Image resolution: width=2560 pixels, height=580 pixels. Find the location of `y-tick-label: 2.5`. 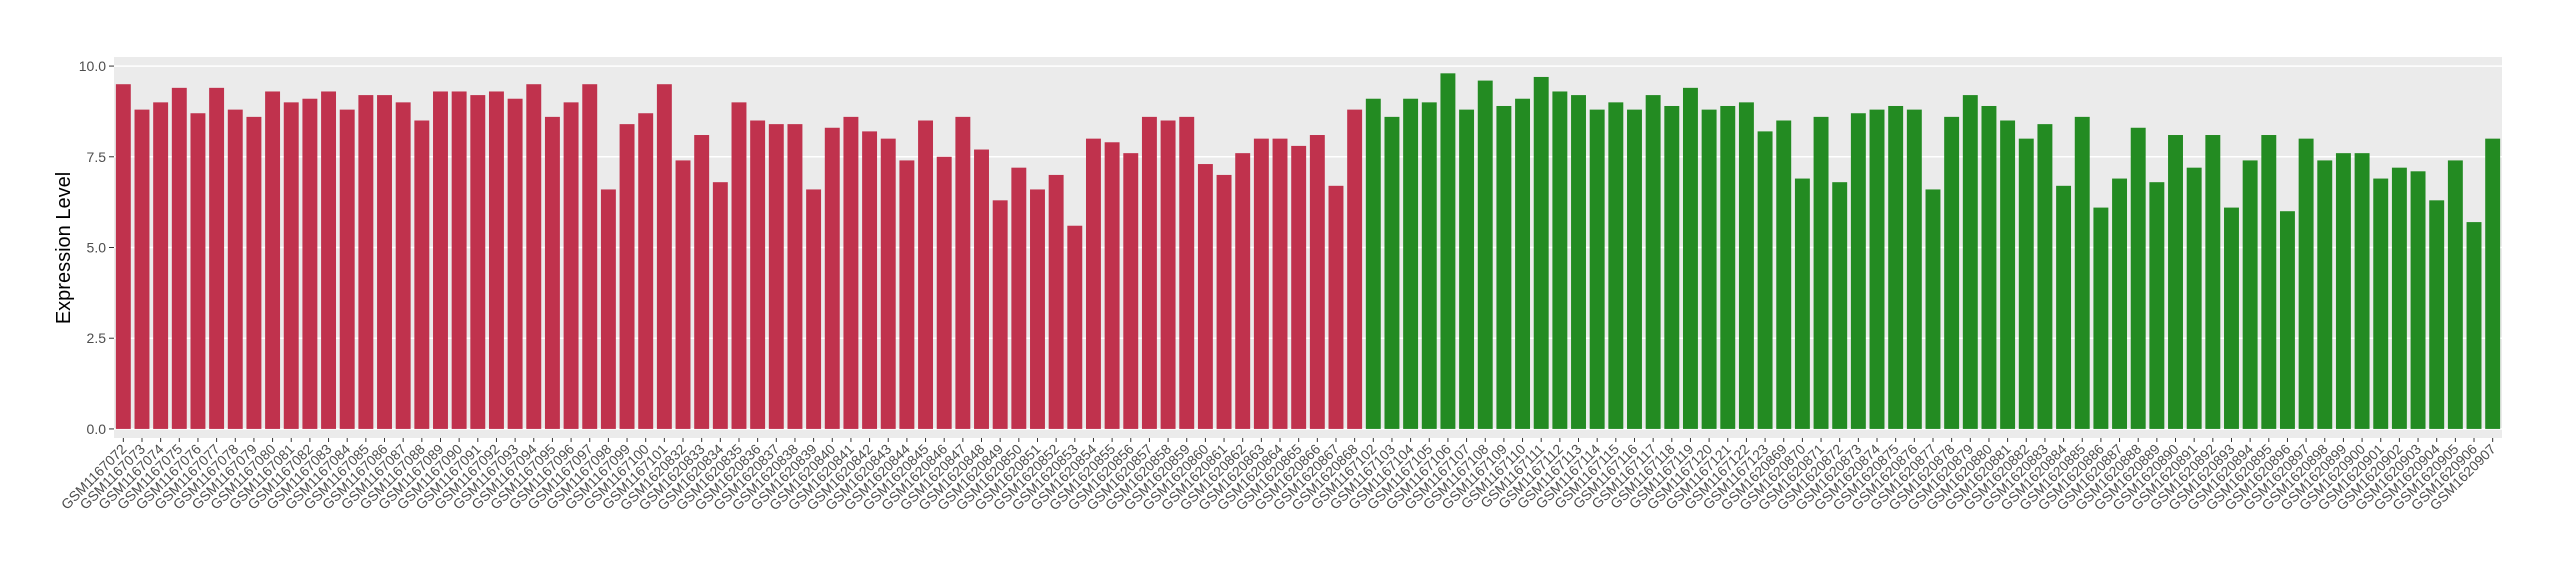

y-tick-label: 2.5 is located at coordinates (97, 338).